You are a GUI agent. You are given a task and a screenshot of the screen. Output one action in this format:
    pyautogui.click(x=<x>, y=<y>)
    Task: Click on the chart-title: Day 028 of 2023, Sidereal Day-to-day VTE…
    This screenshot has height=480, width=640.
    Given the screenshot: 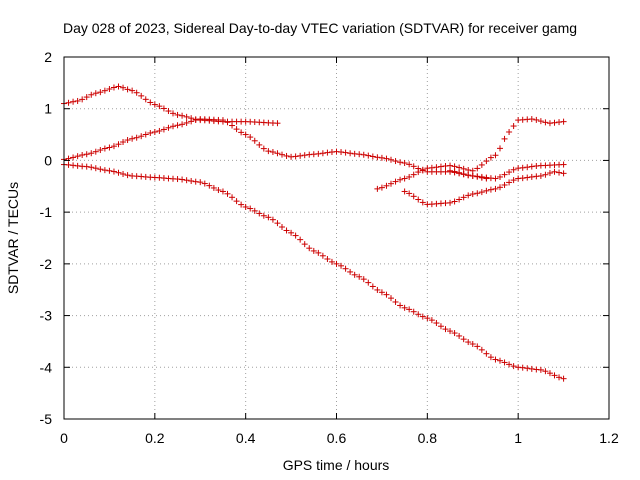 What is the action you would take?
    pyautogui.click(x=320, y=28)
    